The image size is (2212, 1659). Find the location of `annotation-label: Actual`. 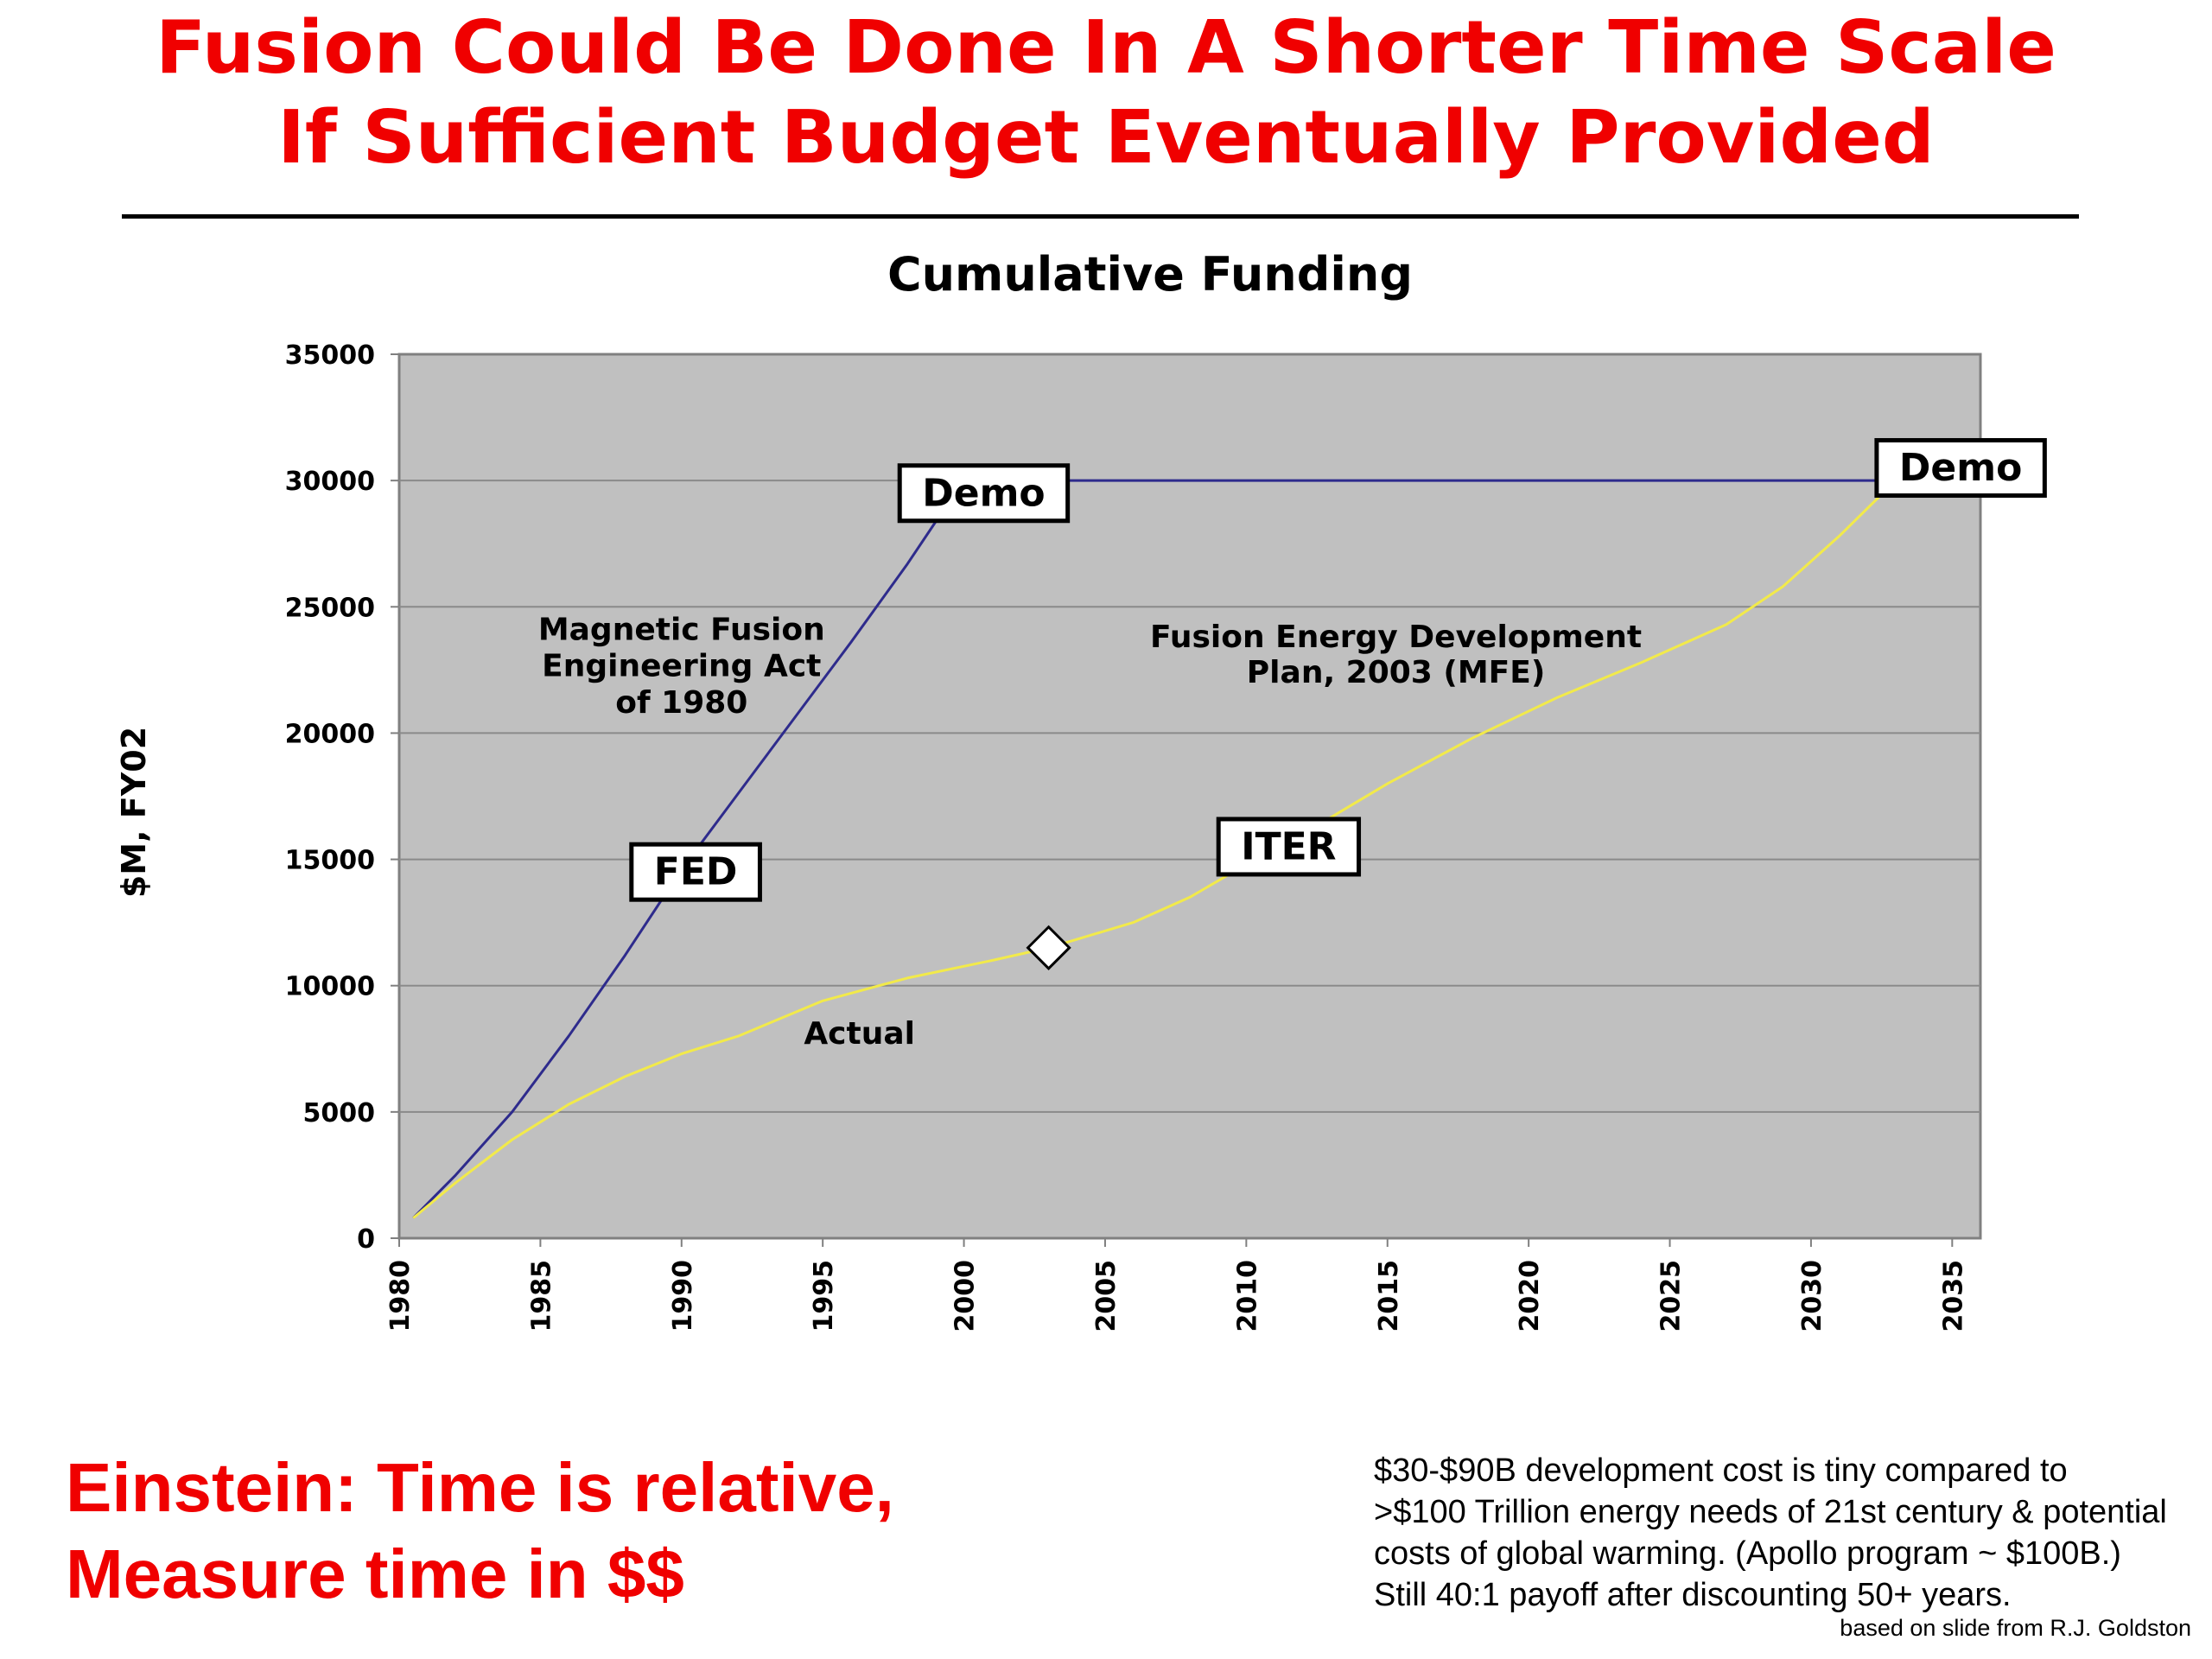

annotation-label: Actual is located at coordinates (859, 1034).